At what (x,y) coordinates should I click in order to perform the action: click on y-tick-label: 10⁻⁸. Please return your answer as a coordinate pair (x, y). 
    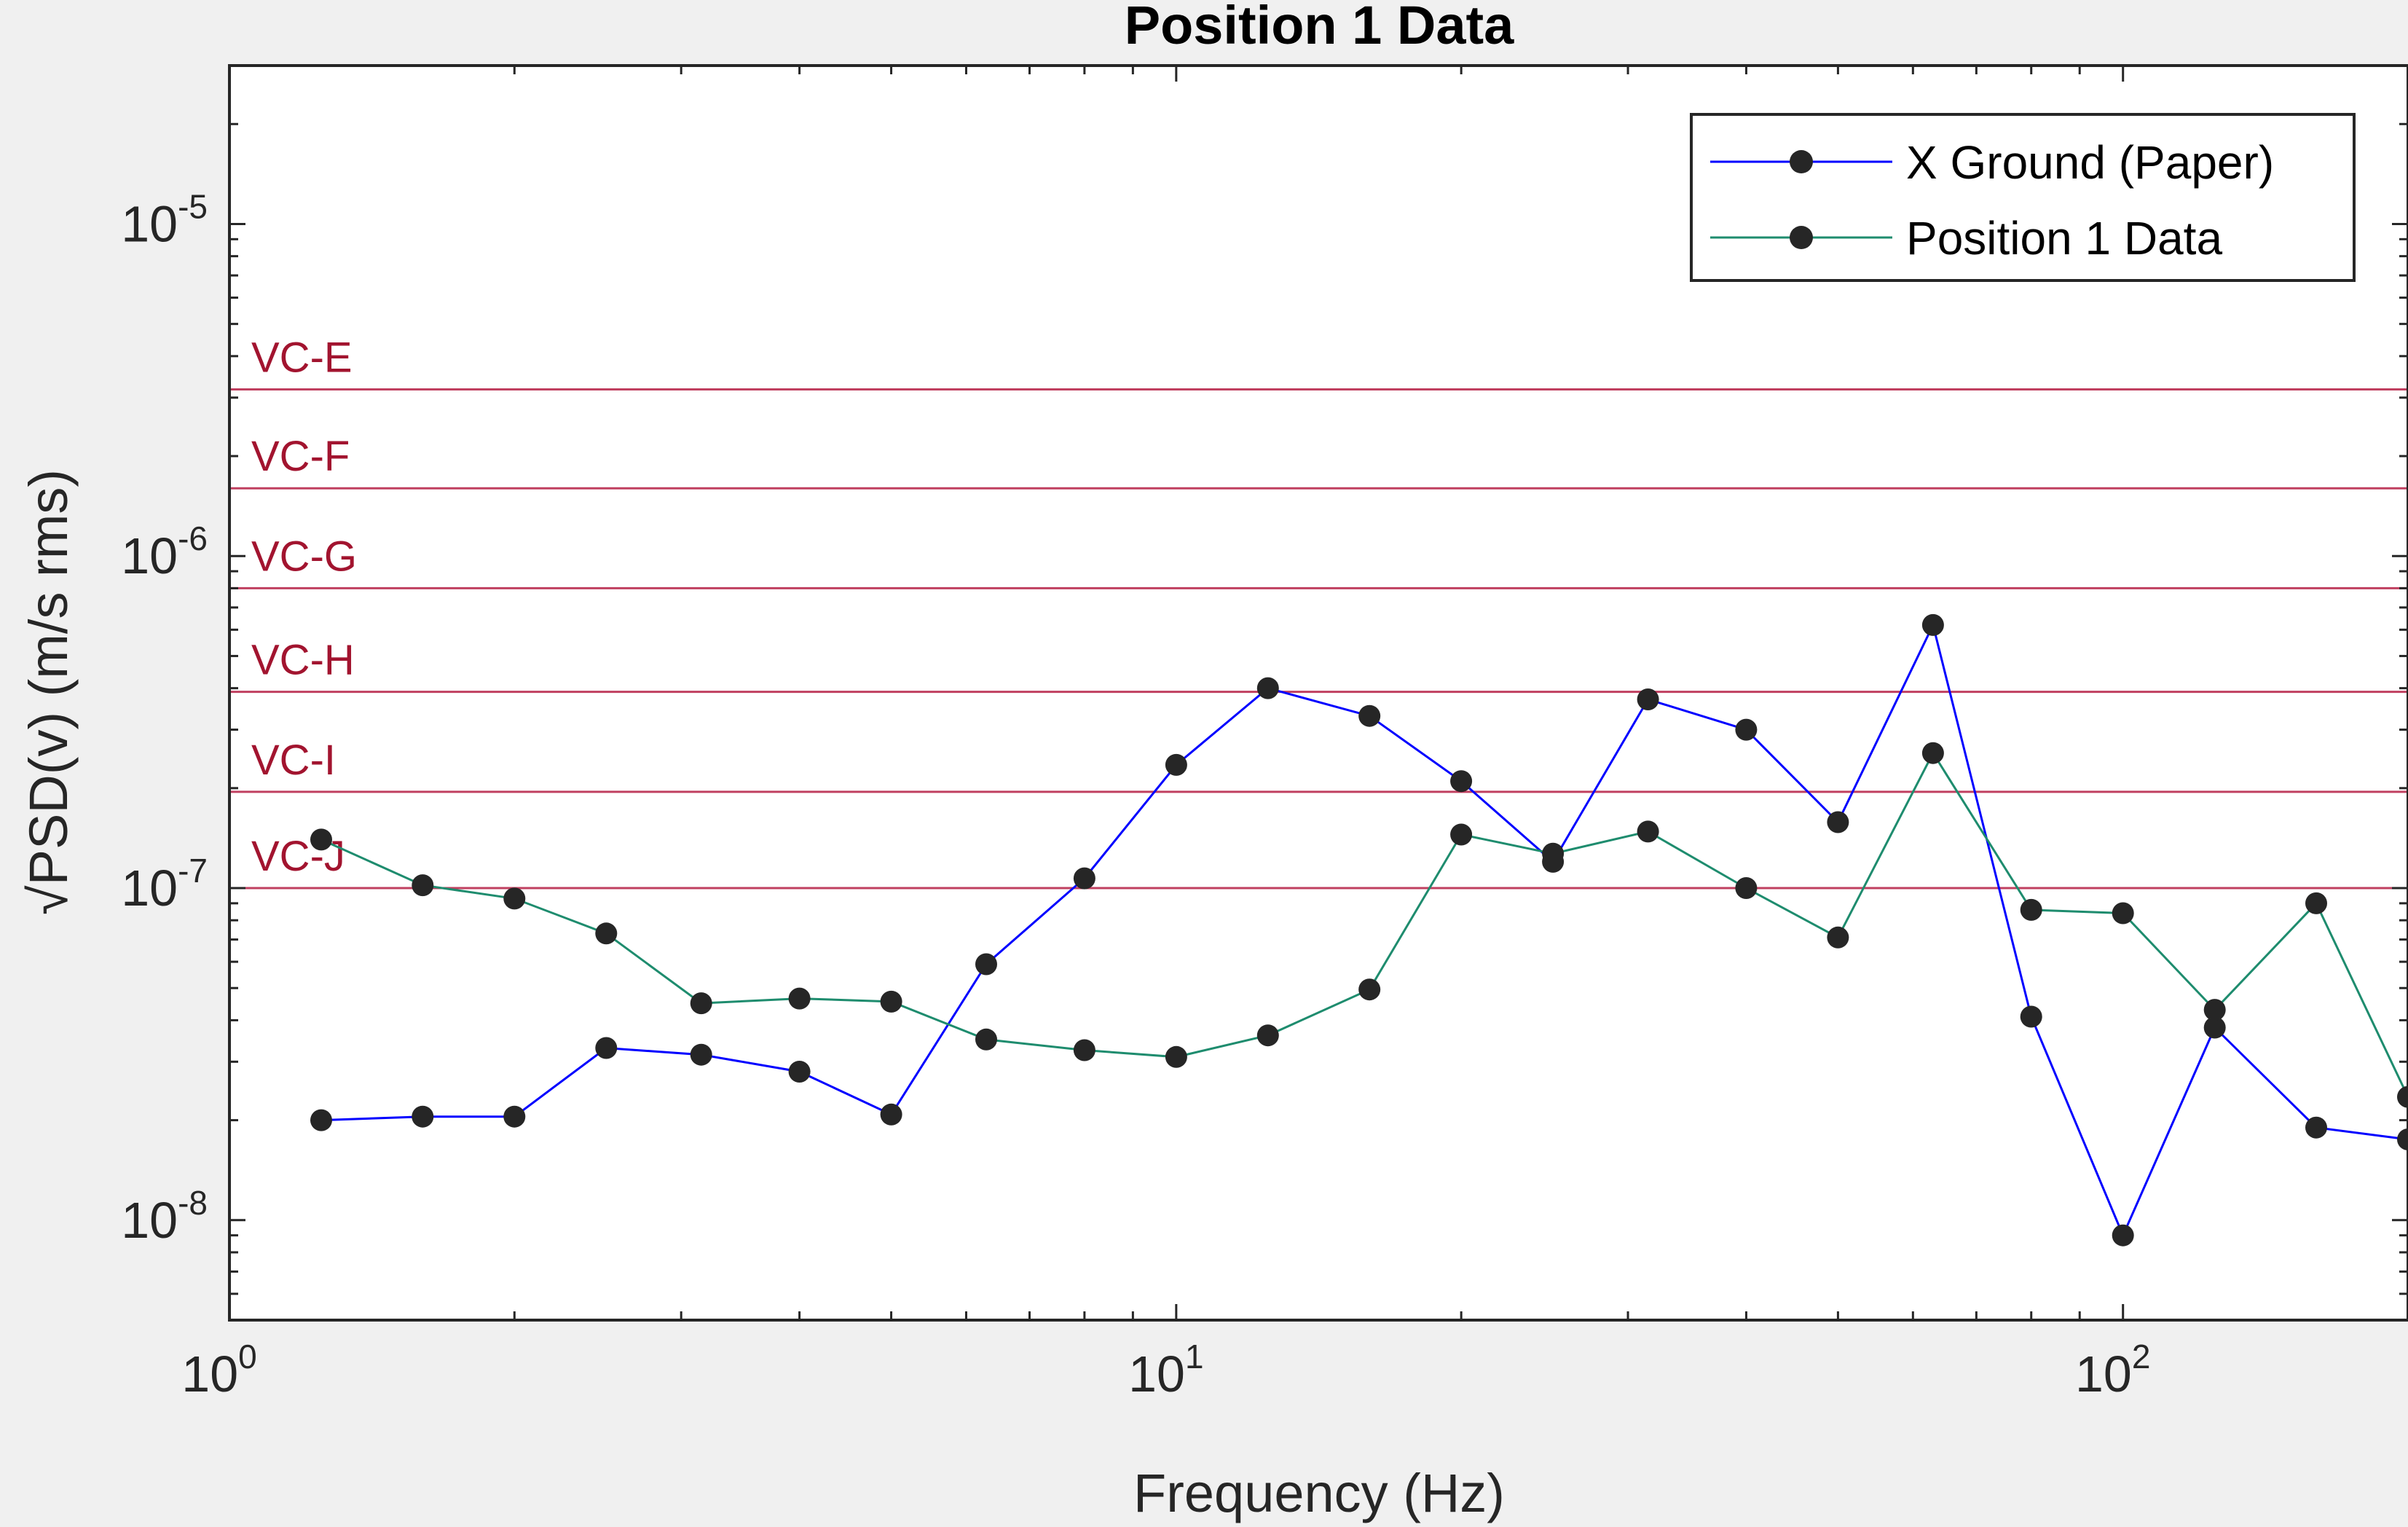
    Looking at the image, I should click on (164, 1216).